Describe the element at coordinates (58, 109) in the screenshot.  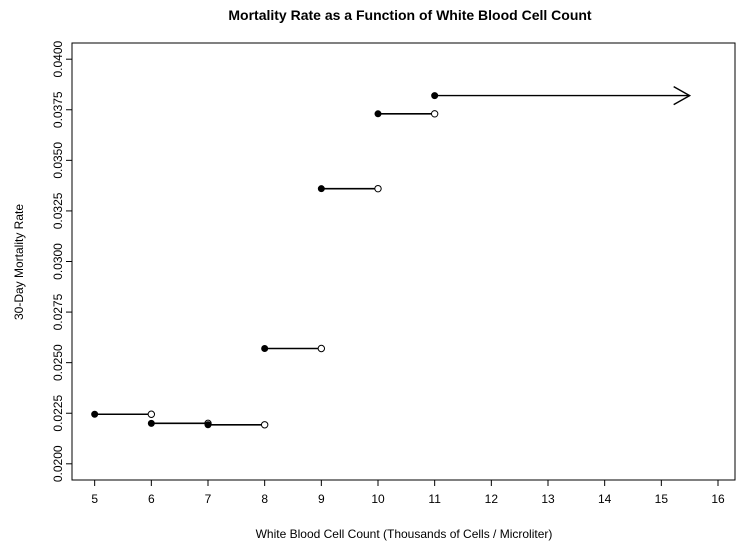
I see `y-tick-label: 0.0375` at that location.